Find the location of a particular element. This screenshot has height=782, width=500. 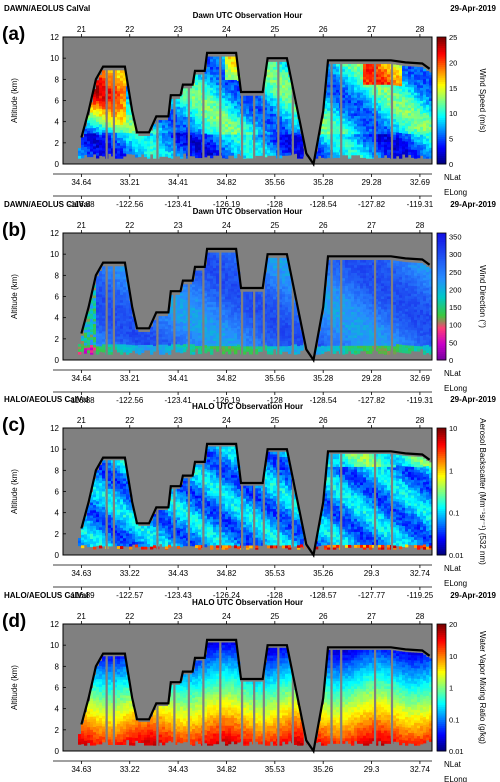

colorbar-tick-label: 100 is located at coordinates (455, 325).